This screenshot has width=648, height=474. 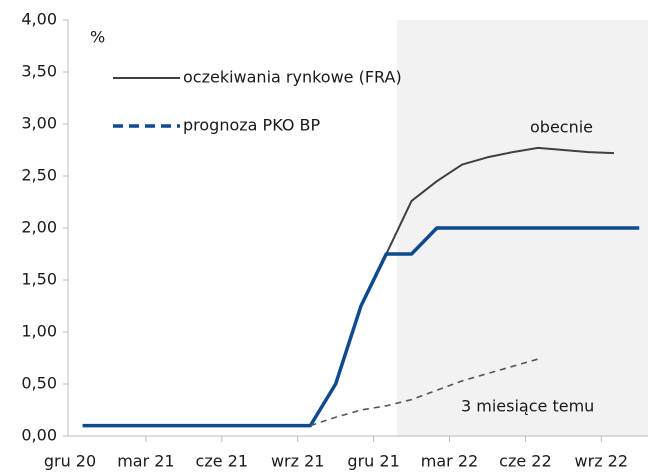 What do you see at coordinates (602, 461) in the screenshot?
I see `x-tick-label: wrz 22` at bounding box center [602, 461].